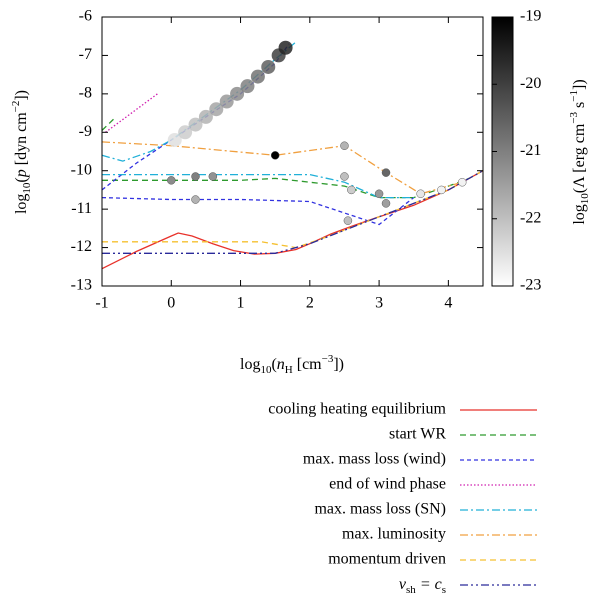 This screenshot has height=616, width=598. What do you see at coordinates (310, 303) in the screenshot?
I see `x-tick-label: 2` at bounding box center [310, 303].